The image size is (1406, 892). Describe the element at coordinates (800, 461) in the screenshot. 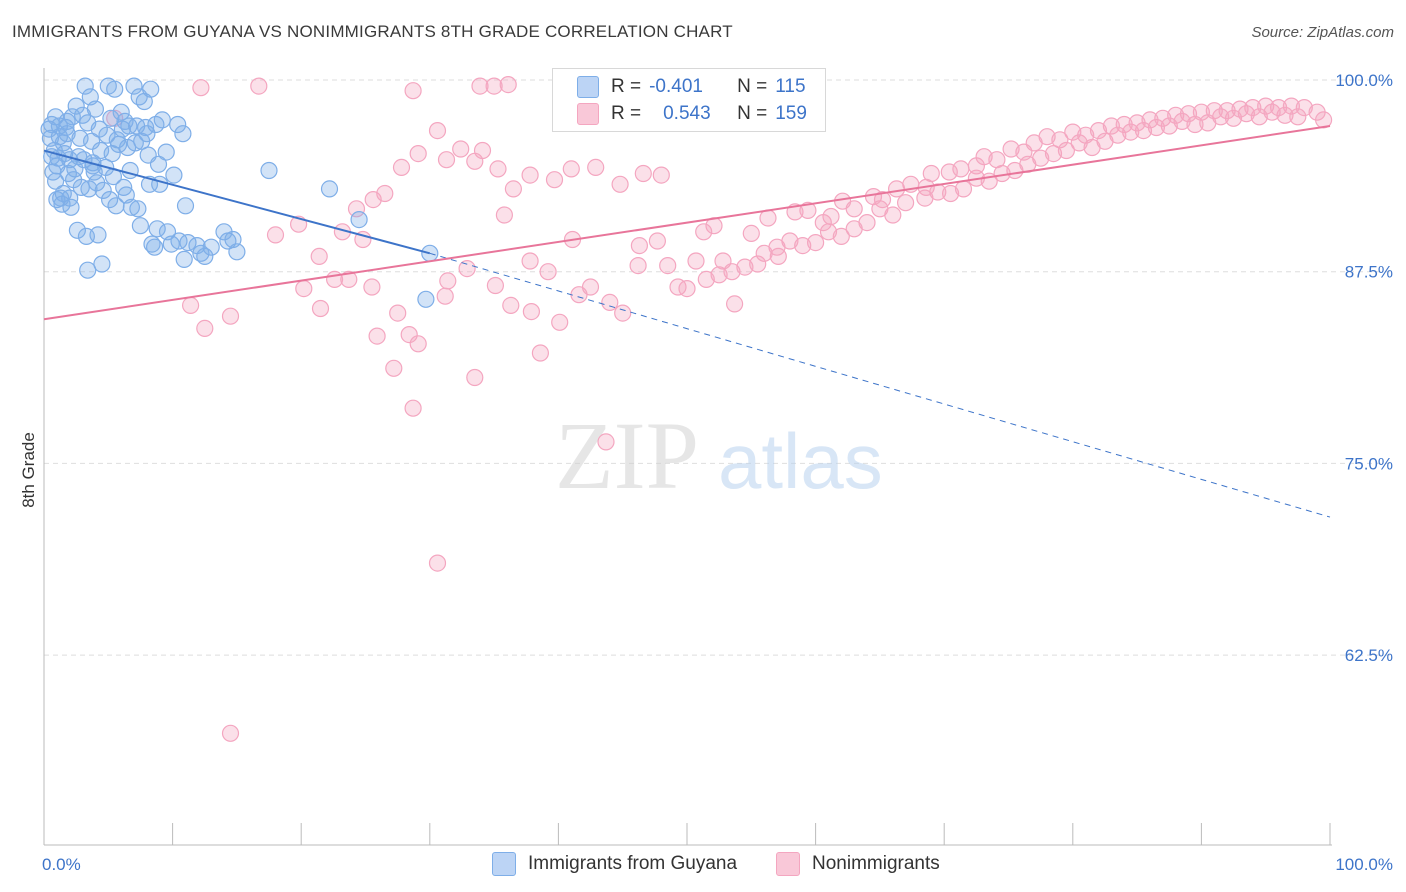

I see `watermark-atlas: atlas` at that location.